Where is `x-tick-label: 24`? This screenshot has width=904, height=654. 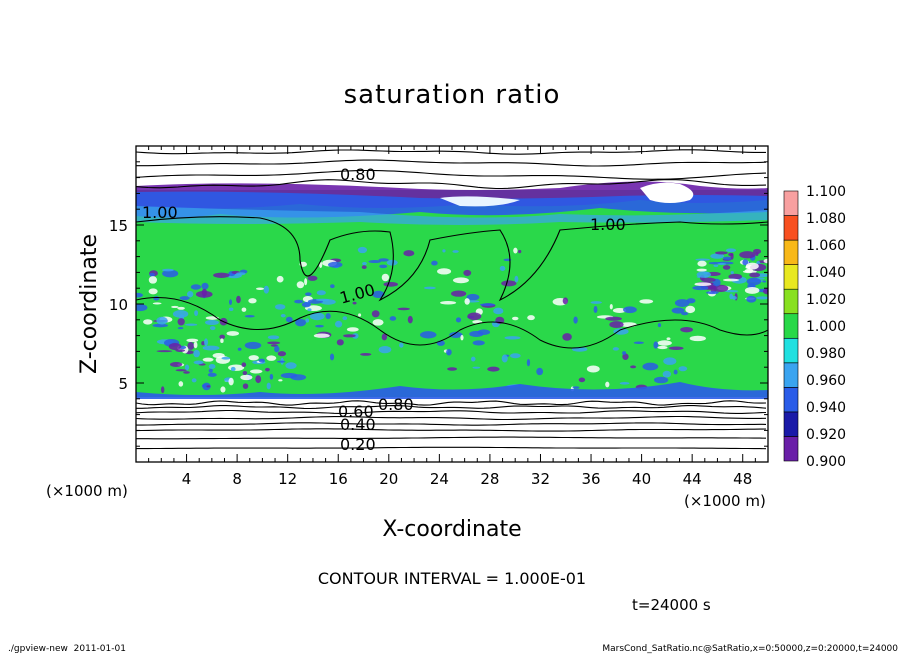
x-tick-label: 24 is located at coordinates (439, 479).